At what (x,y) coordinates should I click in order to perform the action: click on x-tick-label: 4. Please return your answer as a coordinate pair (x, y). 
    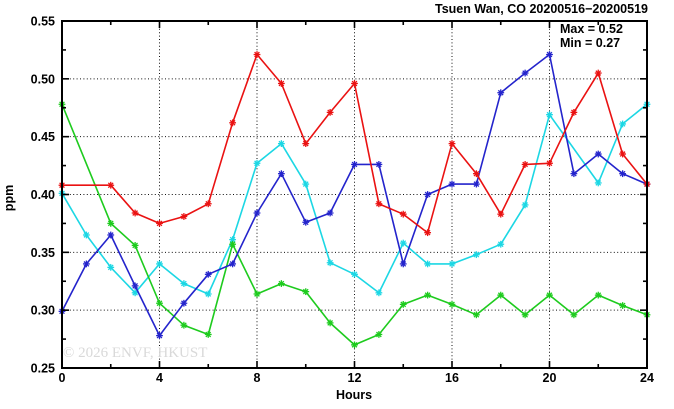
    Looking at the image, I should click on (159, 378).